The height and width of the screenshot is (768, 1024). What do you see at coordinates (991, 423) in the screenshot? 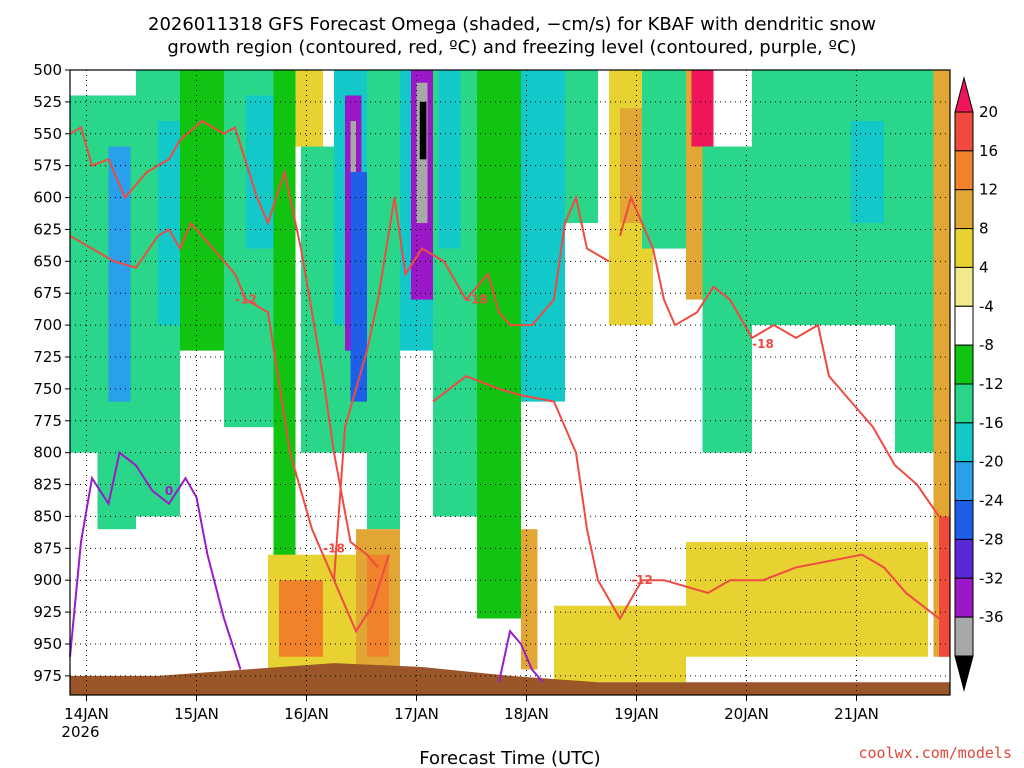
I see `colorbar-label-8: -16` at bounding box center [991, 423].